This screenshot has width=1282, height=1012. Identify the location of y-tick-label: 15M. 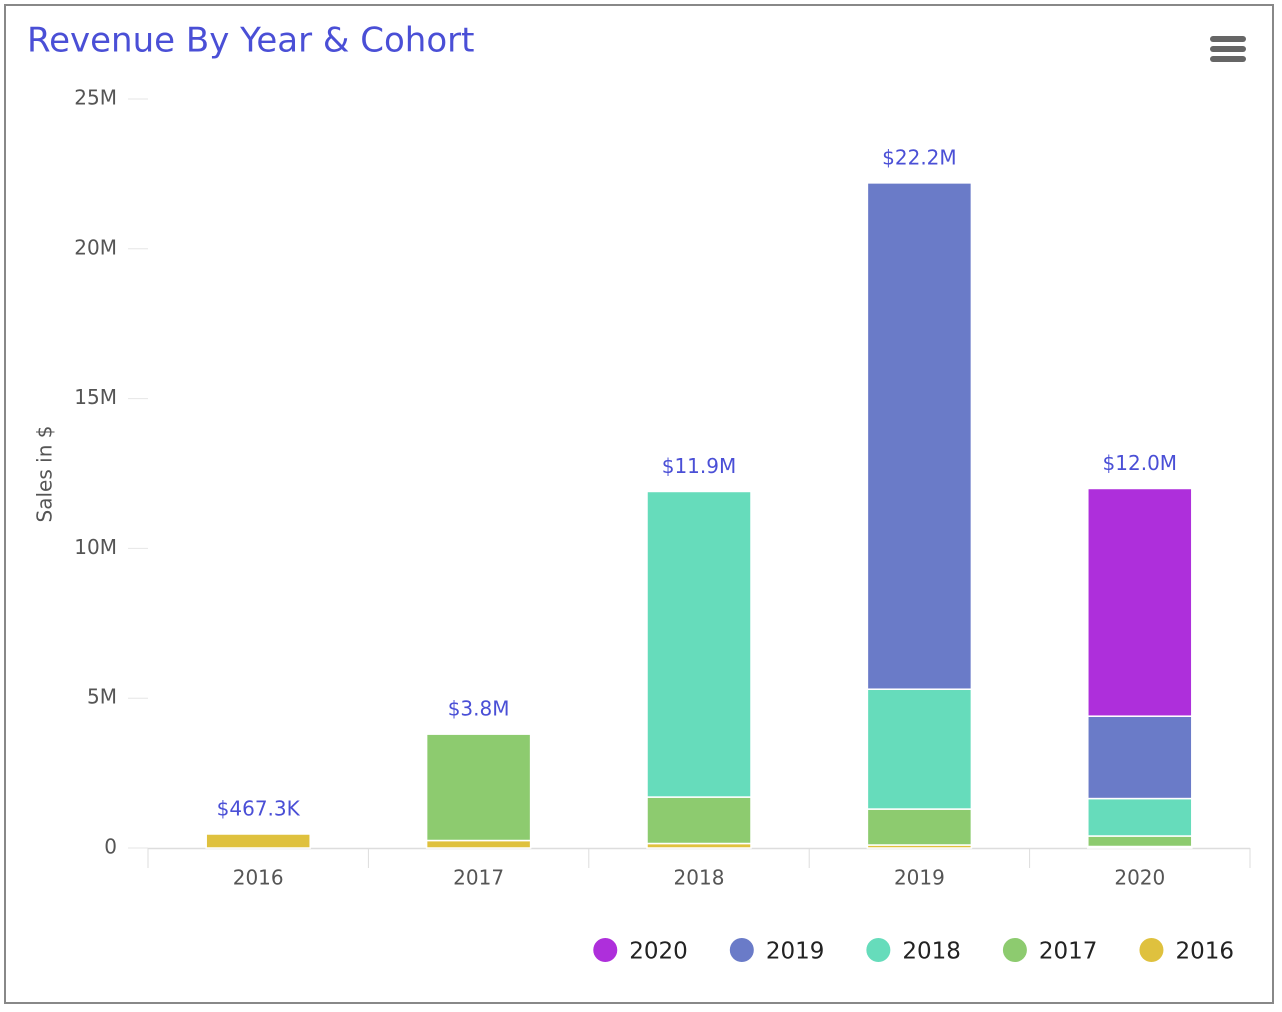
(95, 397).